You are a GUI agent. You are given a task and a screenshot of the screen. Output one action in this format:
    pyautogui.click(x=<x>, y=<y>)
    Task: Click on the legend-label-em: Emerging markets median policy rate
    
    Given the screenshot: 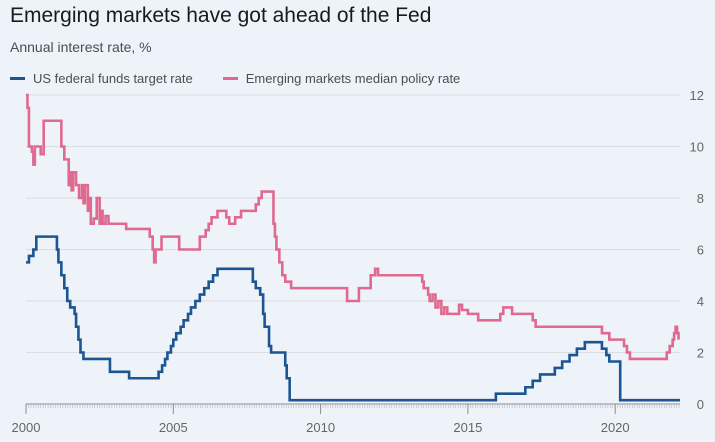 What is the action you would take?
    pyautogui.click(x=353, y=78)
    